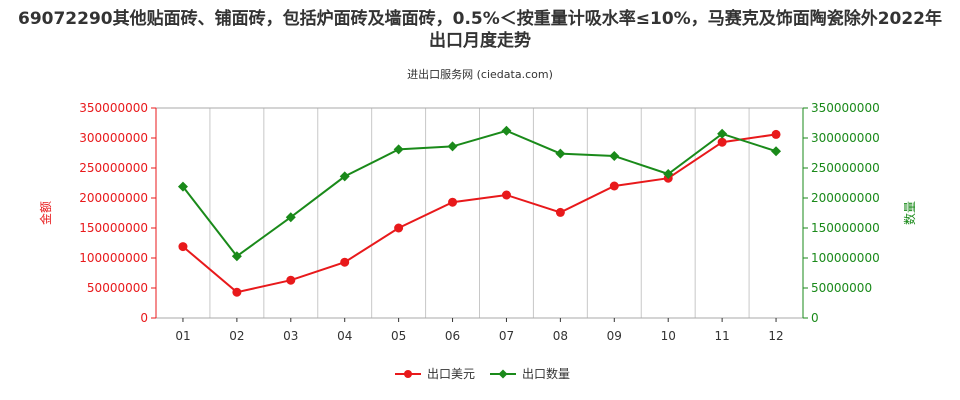 Image resolution: width=960 pixels, height=400 pixels. Describe the element at coordinates (841, 288) in the screenshot. I see `right-tick-label: 50000000` at that location.